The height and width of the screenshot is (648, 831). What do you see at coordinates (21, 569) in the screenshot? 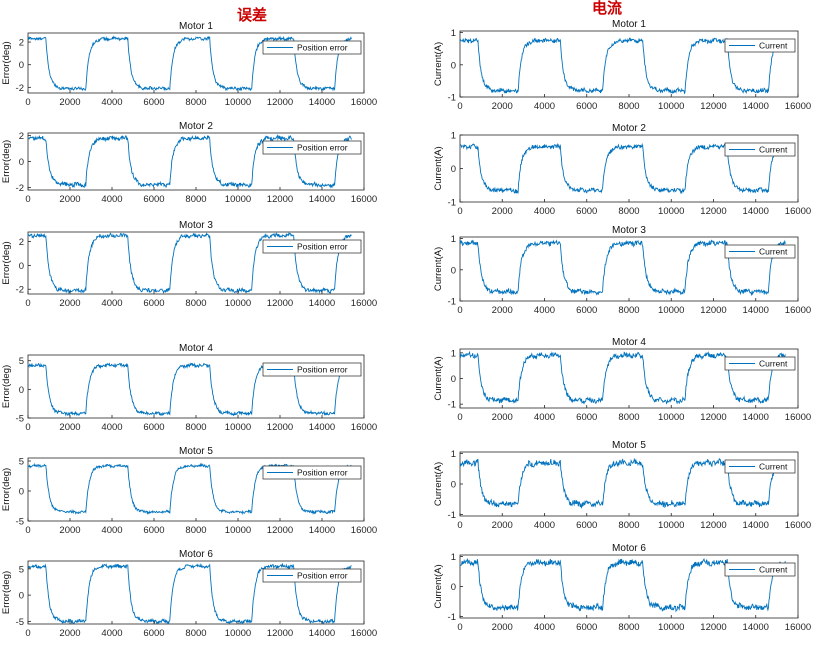
I see `y-tick-label: 5` at bounding box center [21, 569].